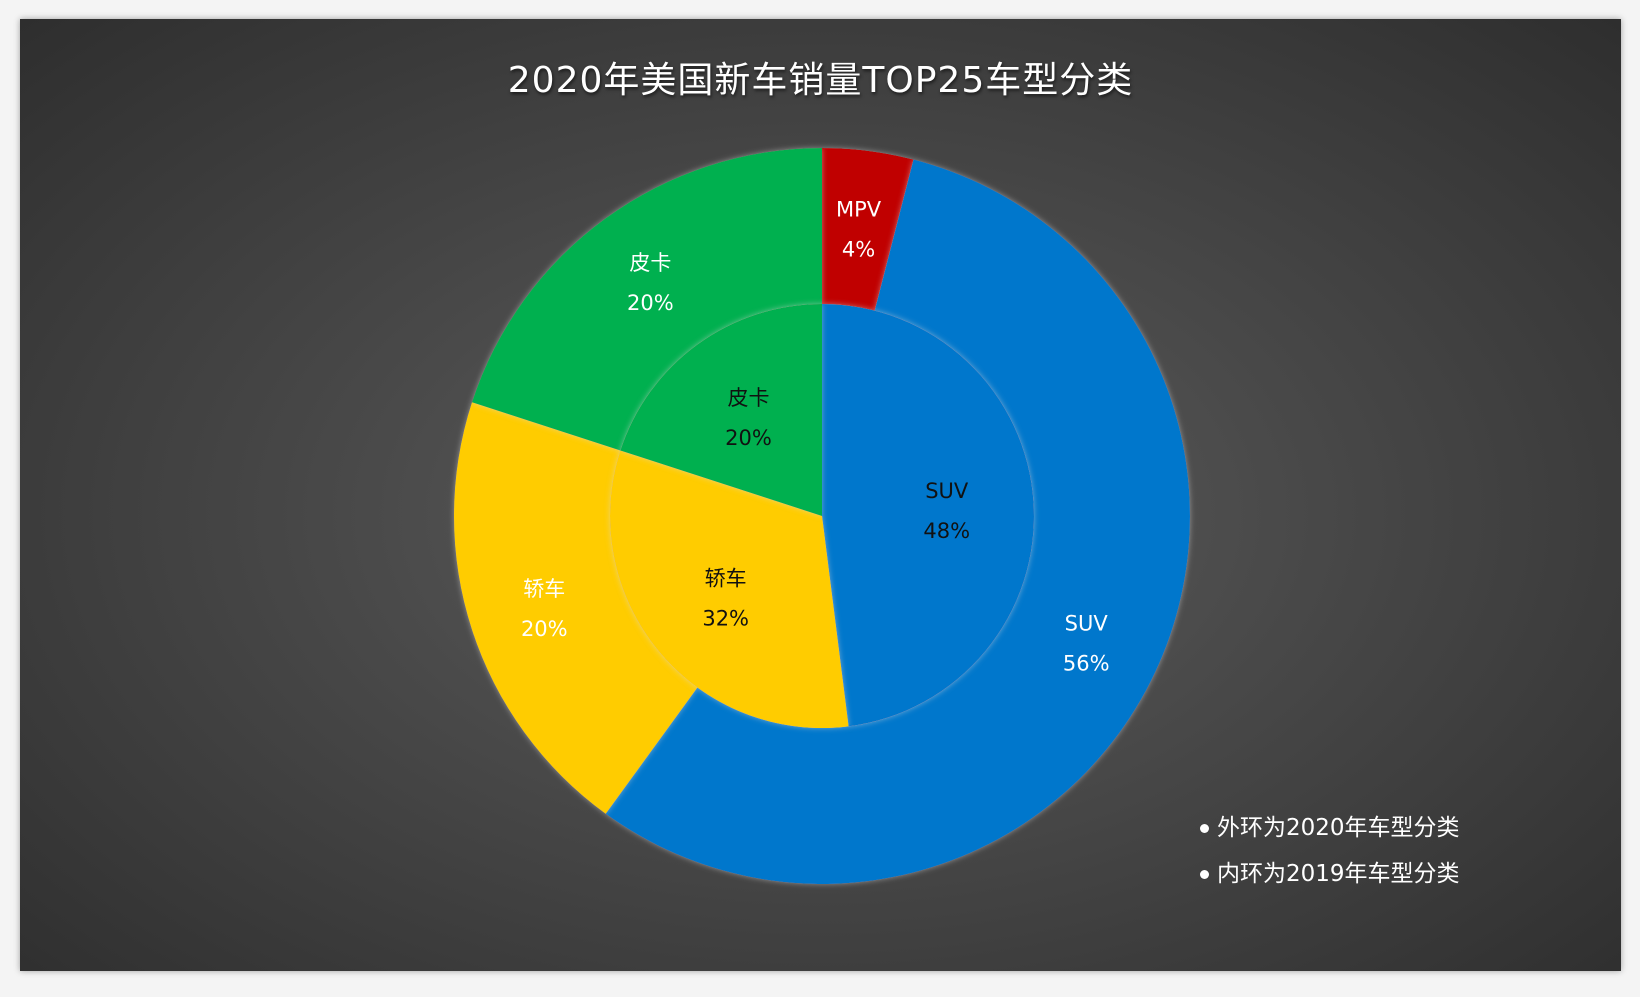 This screenshot has height=997, width=1640. I want to click on outer-label-category: 皮卡, so click(650, 263).